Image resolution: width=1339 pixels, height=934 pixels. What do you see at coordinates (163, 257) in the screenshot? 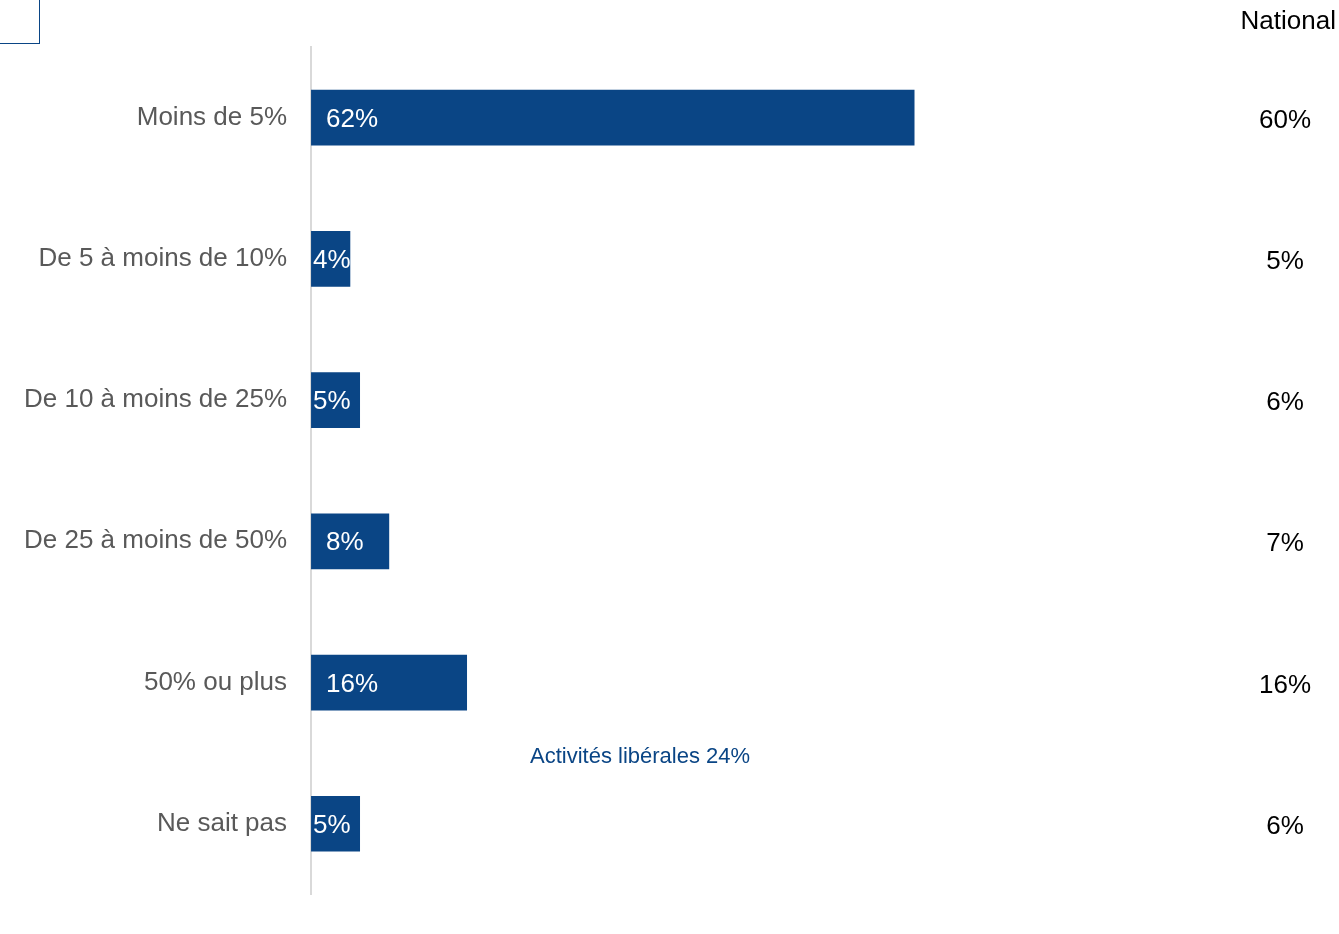
I see `y-tick-label: De 5 à moins de 10%` at bounding box center [163, 257].